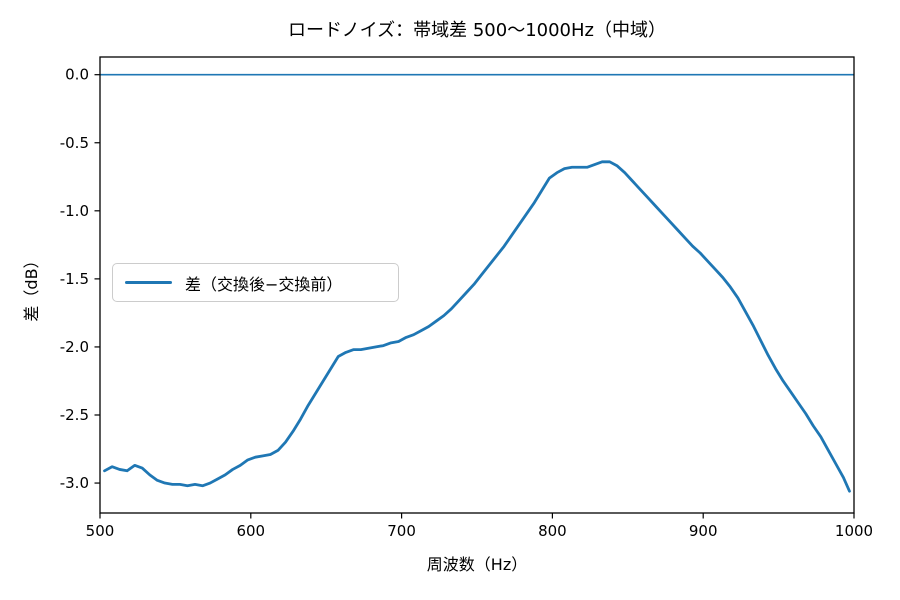 The width and height of the screenshot is (900, 600). I want to click on chart-title: ロードノイズ：帯域差 500〜1000Hz（中域）, so click(477, 30).